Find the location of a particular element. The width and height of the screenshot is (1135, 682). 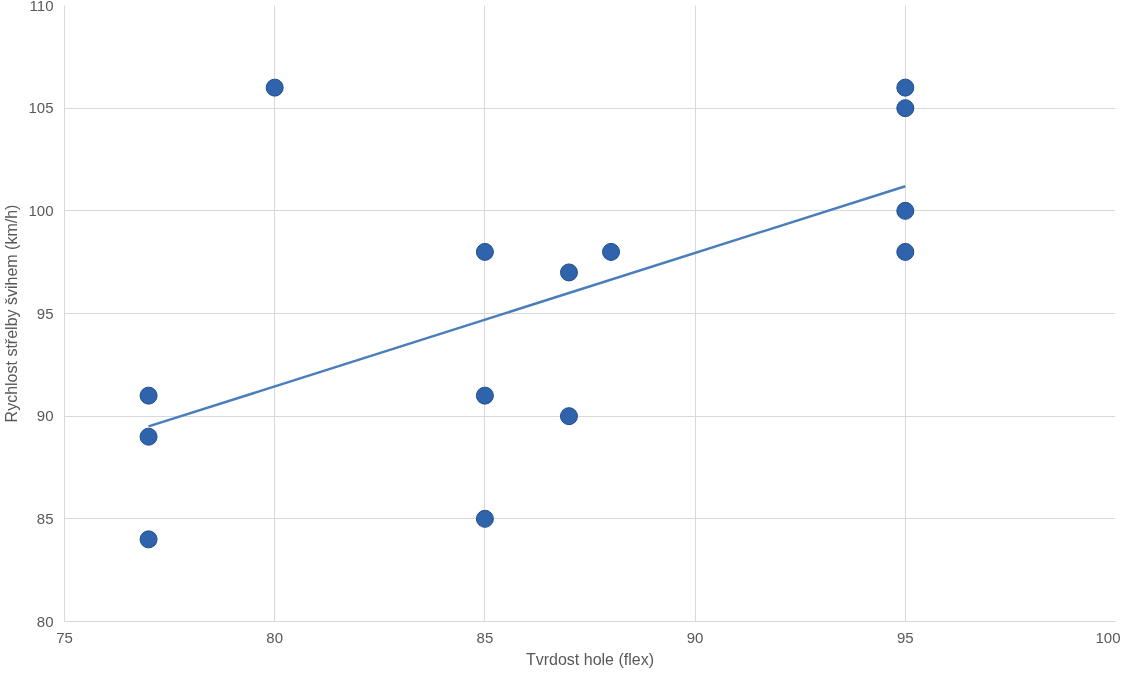

y-tick-label: 90 is located at coordinates (45, 416).